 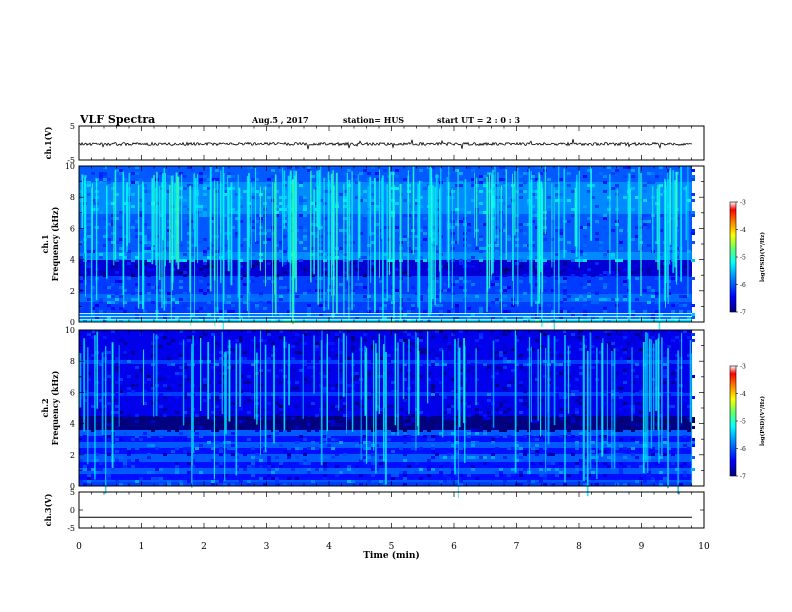 What do you see at coordinates (70, 166) in the screenshot?
I see `ch1-spectrogram-y-tick-label: 10` at bounding box center [70, 166].